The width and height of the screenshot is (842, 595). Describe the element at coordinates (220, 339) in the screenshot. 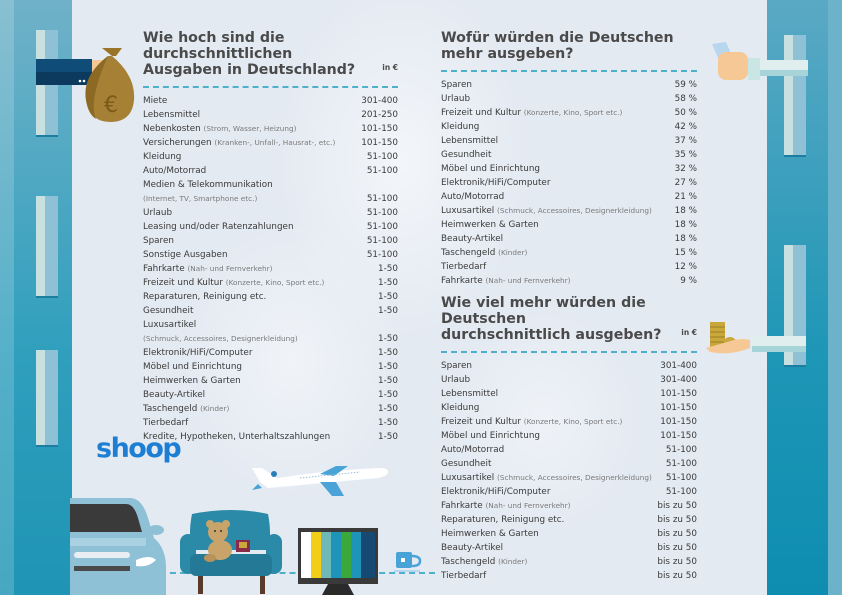

I see `item-label: (Schmuck, Accessoires, Designerkleidung)` at that location.